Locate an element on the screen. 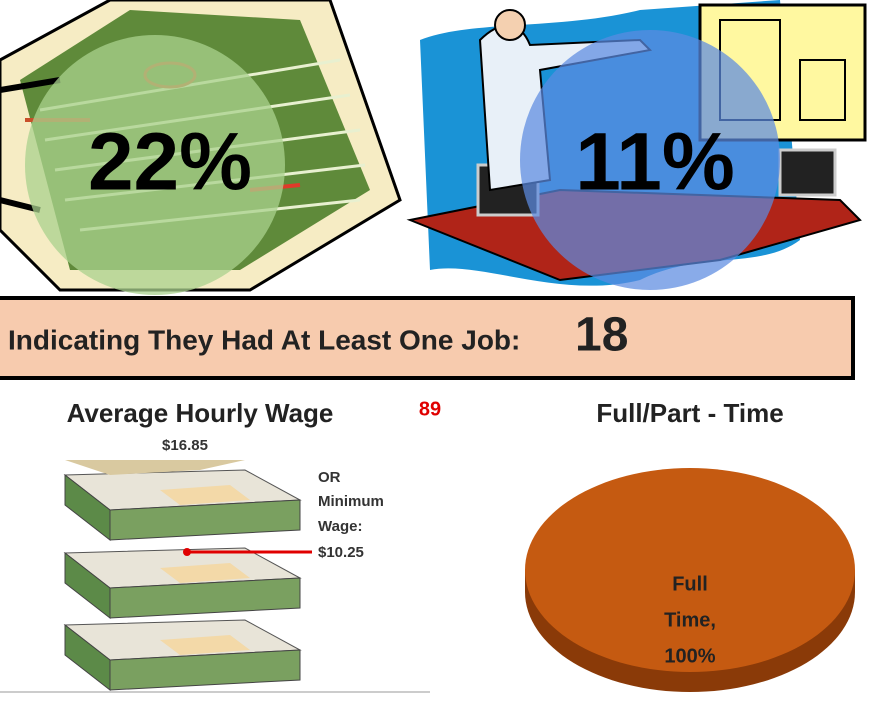 This screenshot has height=702, width=882. pie-title: Full/Part - Time is located at coordinates (689, 413).